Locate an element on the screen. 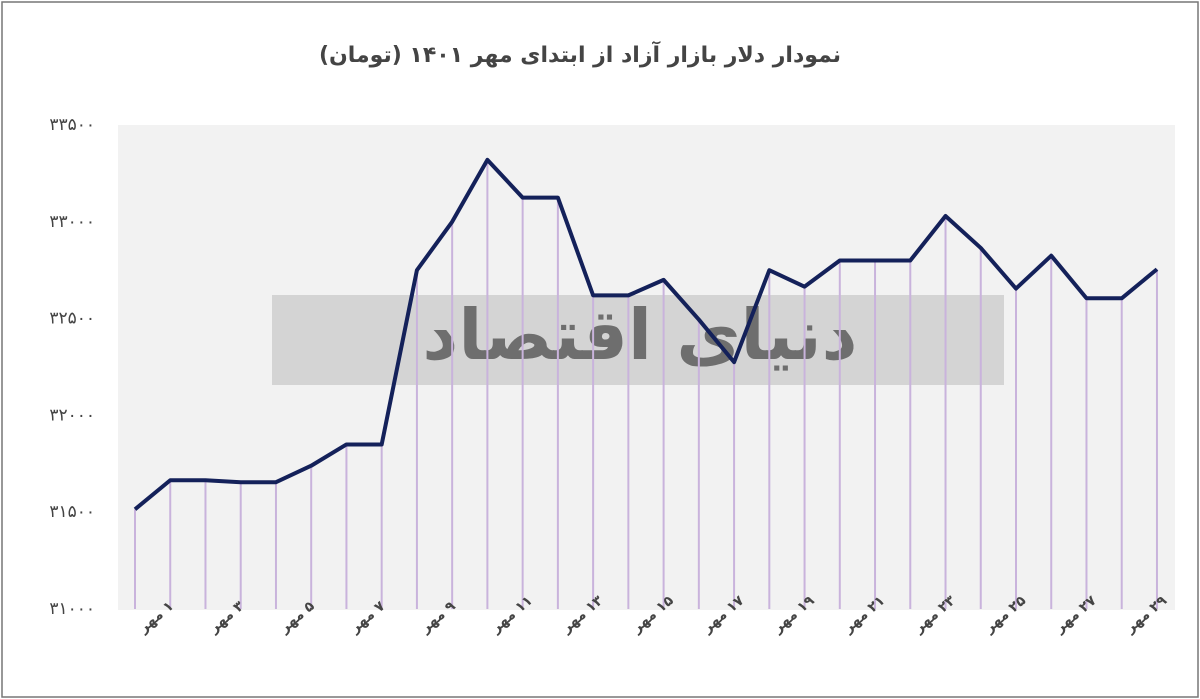  y-tick-label: ۳۲۵۰۰ is located at coordinates (72, 319).